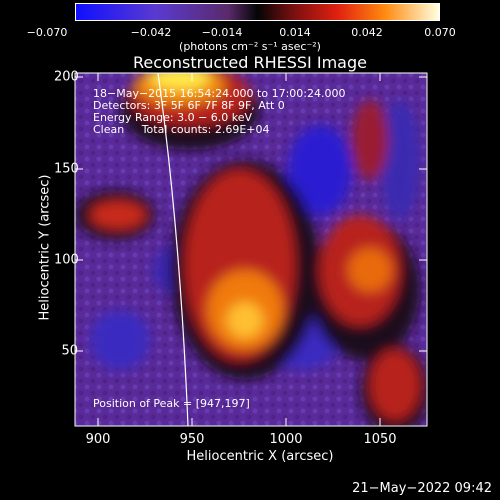 The height and width of the screenshot is (500, 500). Describe the element at coordinates (171, 403) in the screenshot. I see `peak-position-text: Position of Peak = [947,197]` at that location.